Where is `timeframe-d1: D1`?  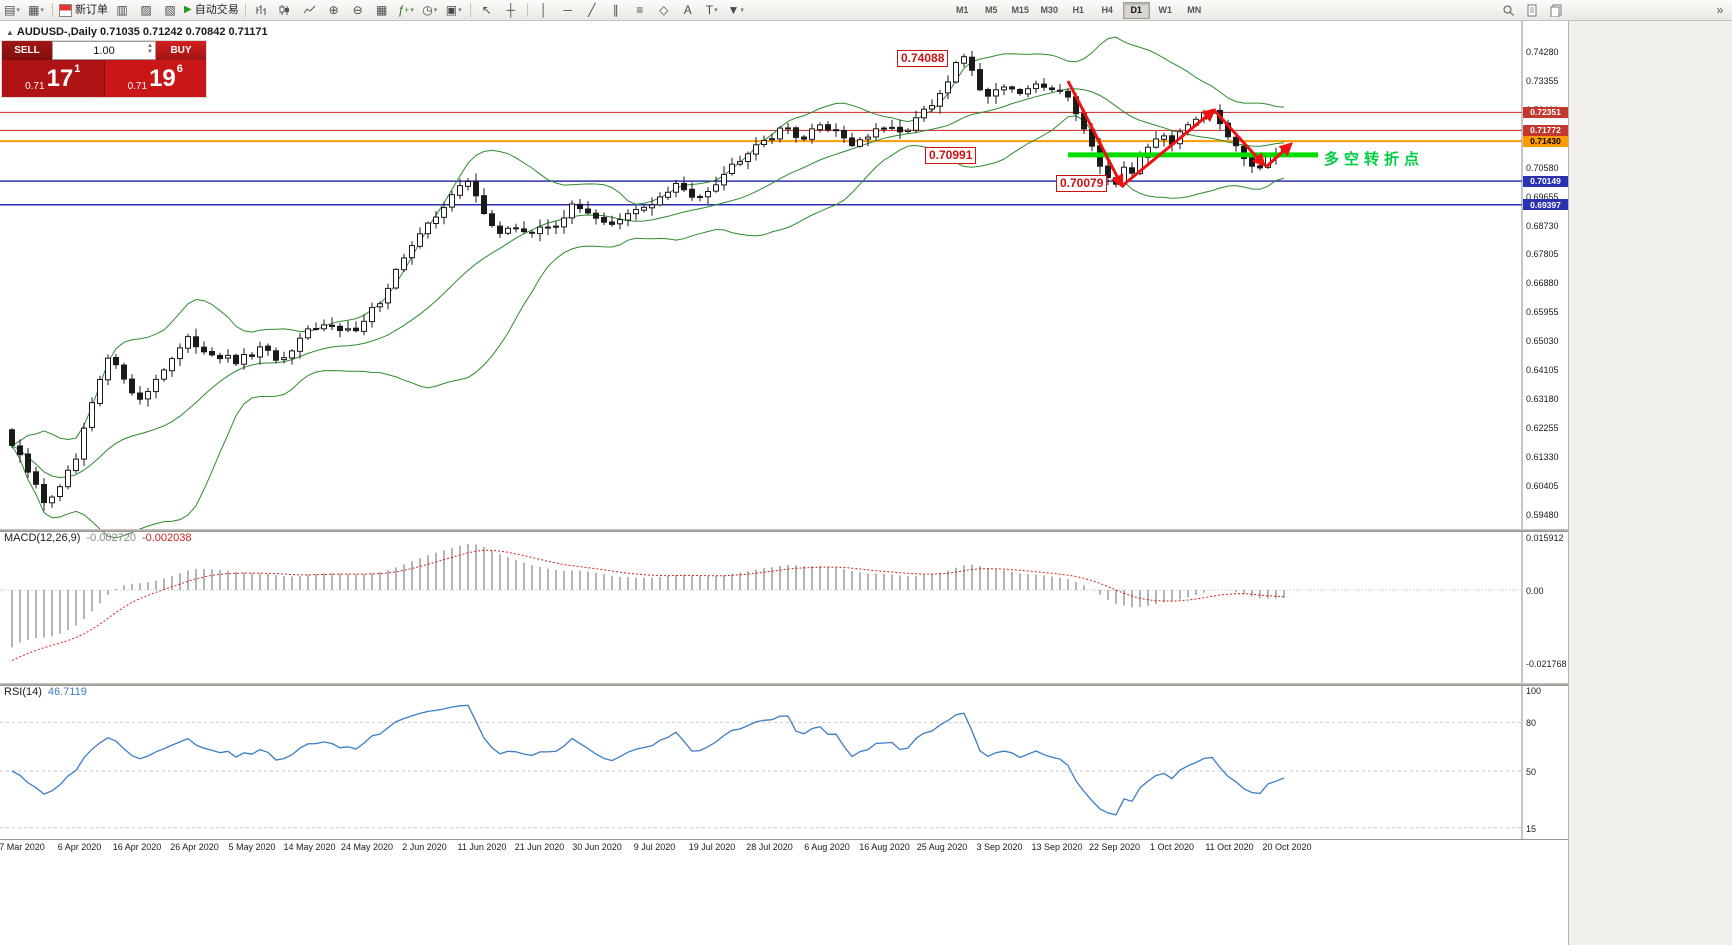
timeframe-d1: D1 is located at coordinates (1136, 10).